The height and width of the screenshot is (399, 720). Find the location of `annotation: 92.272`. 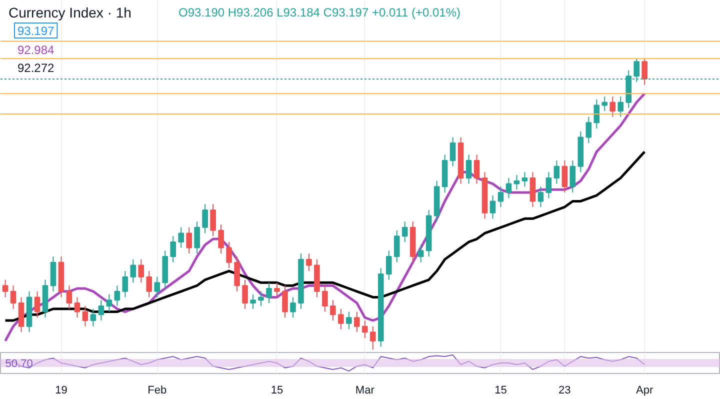

annotation: 92.272 is located at coordinates (36, 68).